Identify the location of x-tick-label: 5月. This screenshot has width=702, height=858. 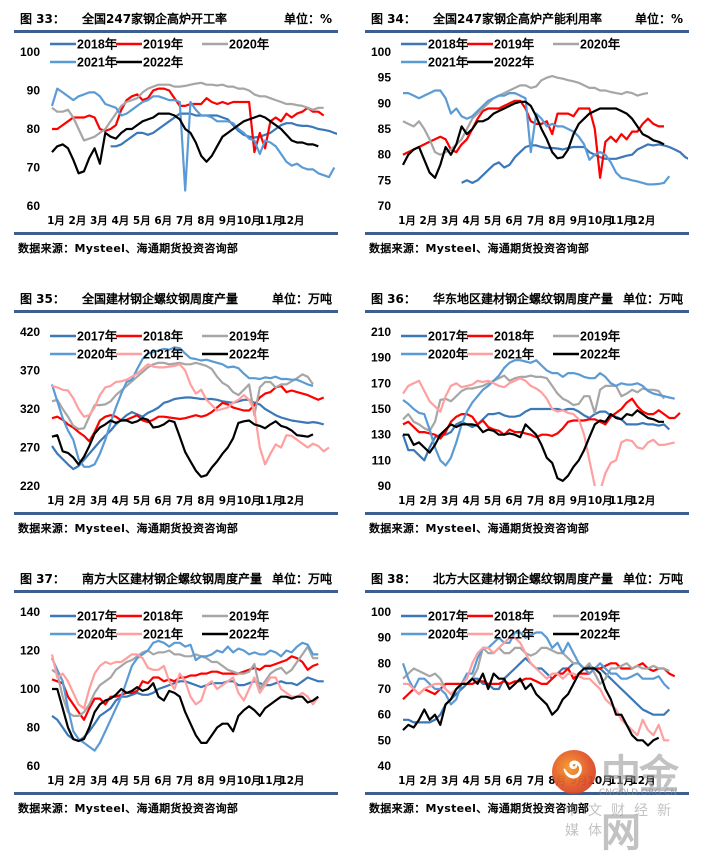
(493, 221).